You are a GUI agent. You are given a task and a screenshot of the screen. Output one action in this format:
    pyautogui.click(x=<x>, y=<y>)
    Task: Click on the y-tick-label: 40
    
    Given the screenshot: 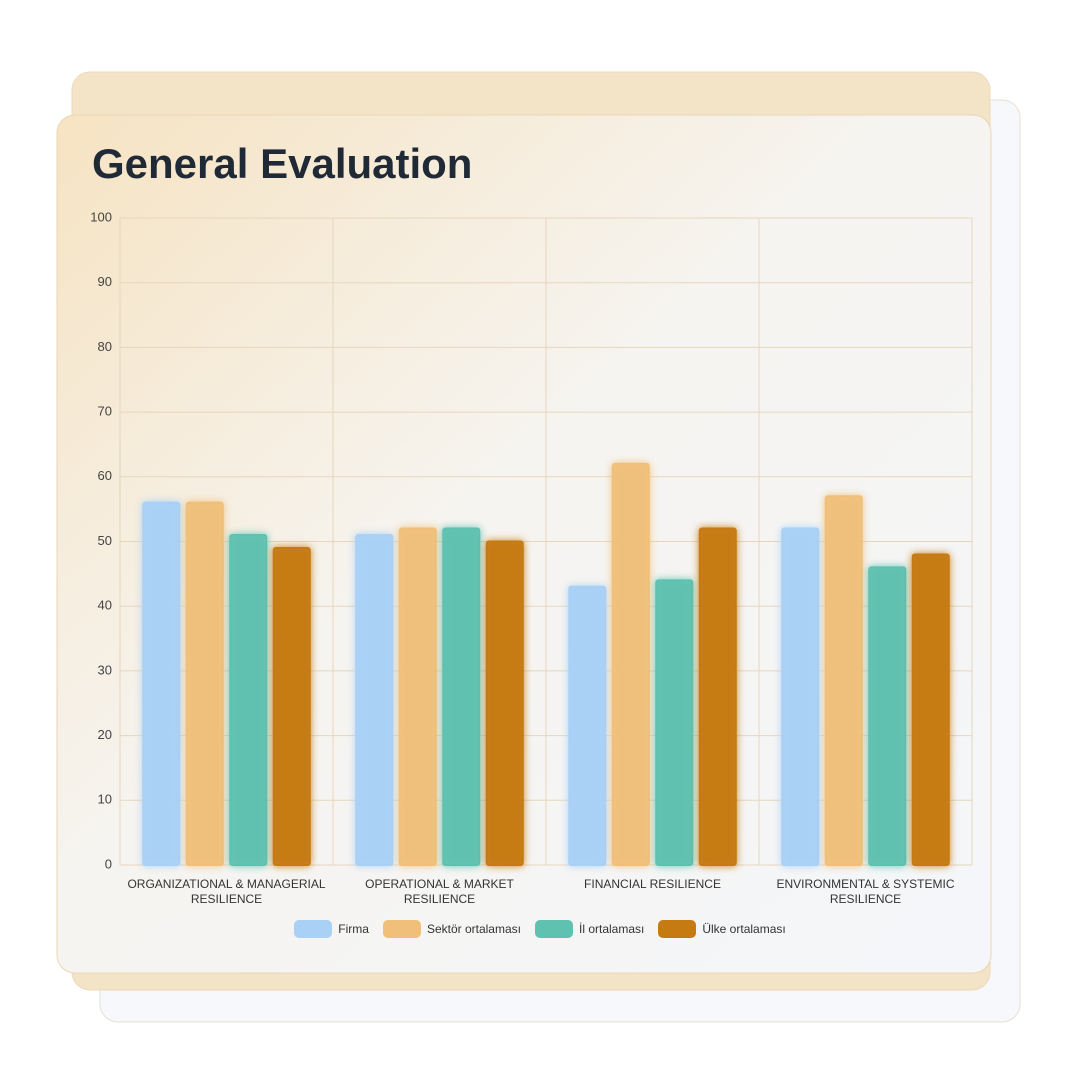 What is the action you would take?
    pyautogui.click(x=105, y=605)
    